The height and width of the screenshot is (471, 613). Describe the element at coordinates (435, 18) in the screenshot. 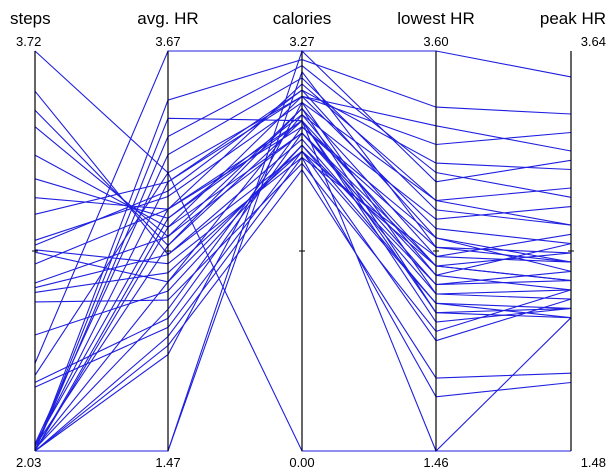

I see `axis-title-lowest-hr: lowest HR` at that location.